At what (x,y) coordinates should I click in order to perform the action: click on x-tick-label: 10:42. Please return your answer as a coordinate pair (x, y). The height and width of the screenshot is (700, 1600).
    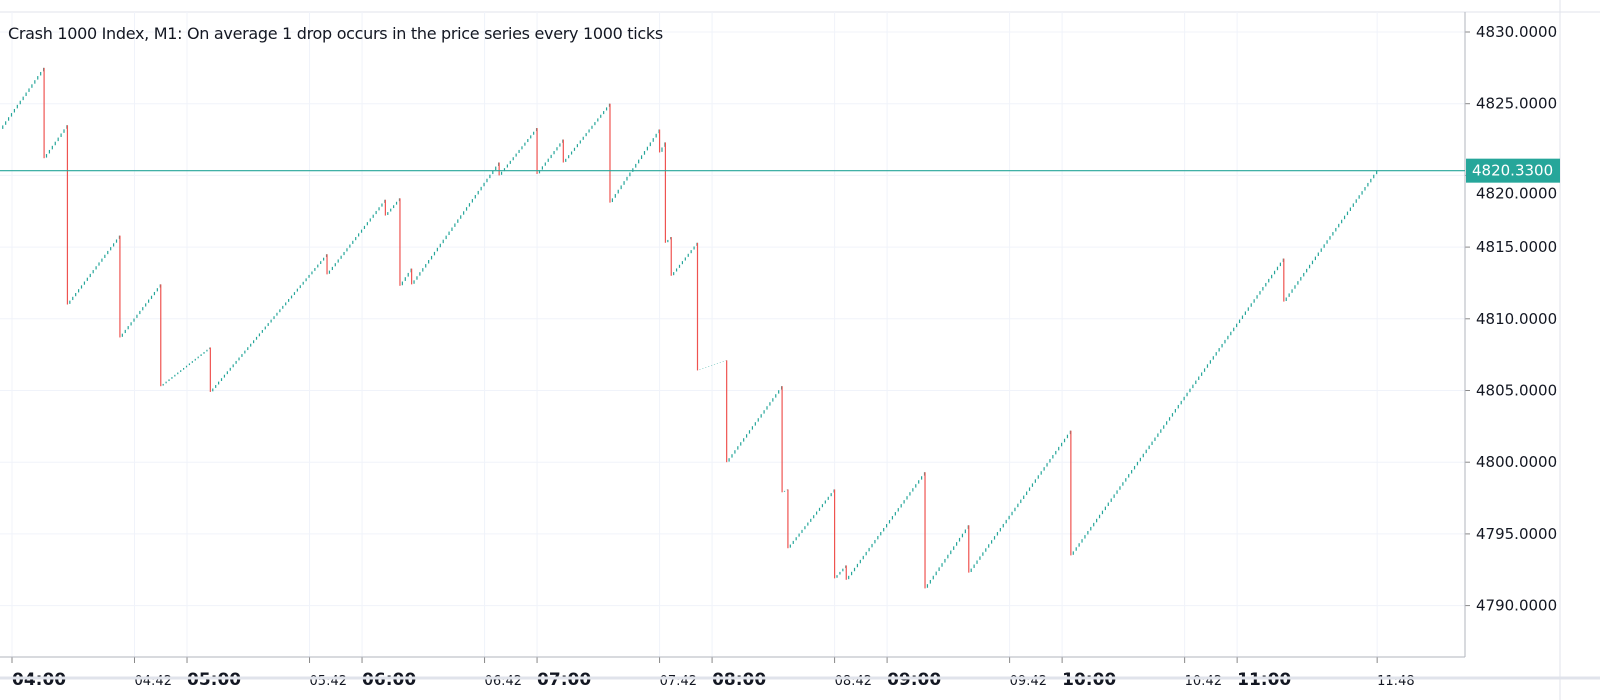
    Looking at the image, I should click on (1203, 681).